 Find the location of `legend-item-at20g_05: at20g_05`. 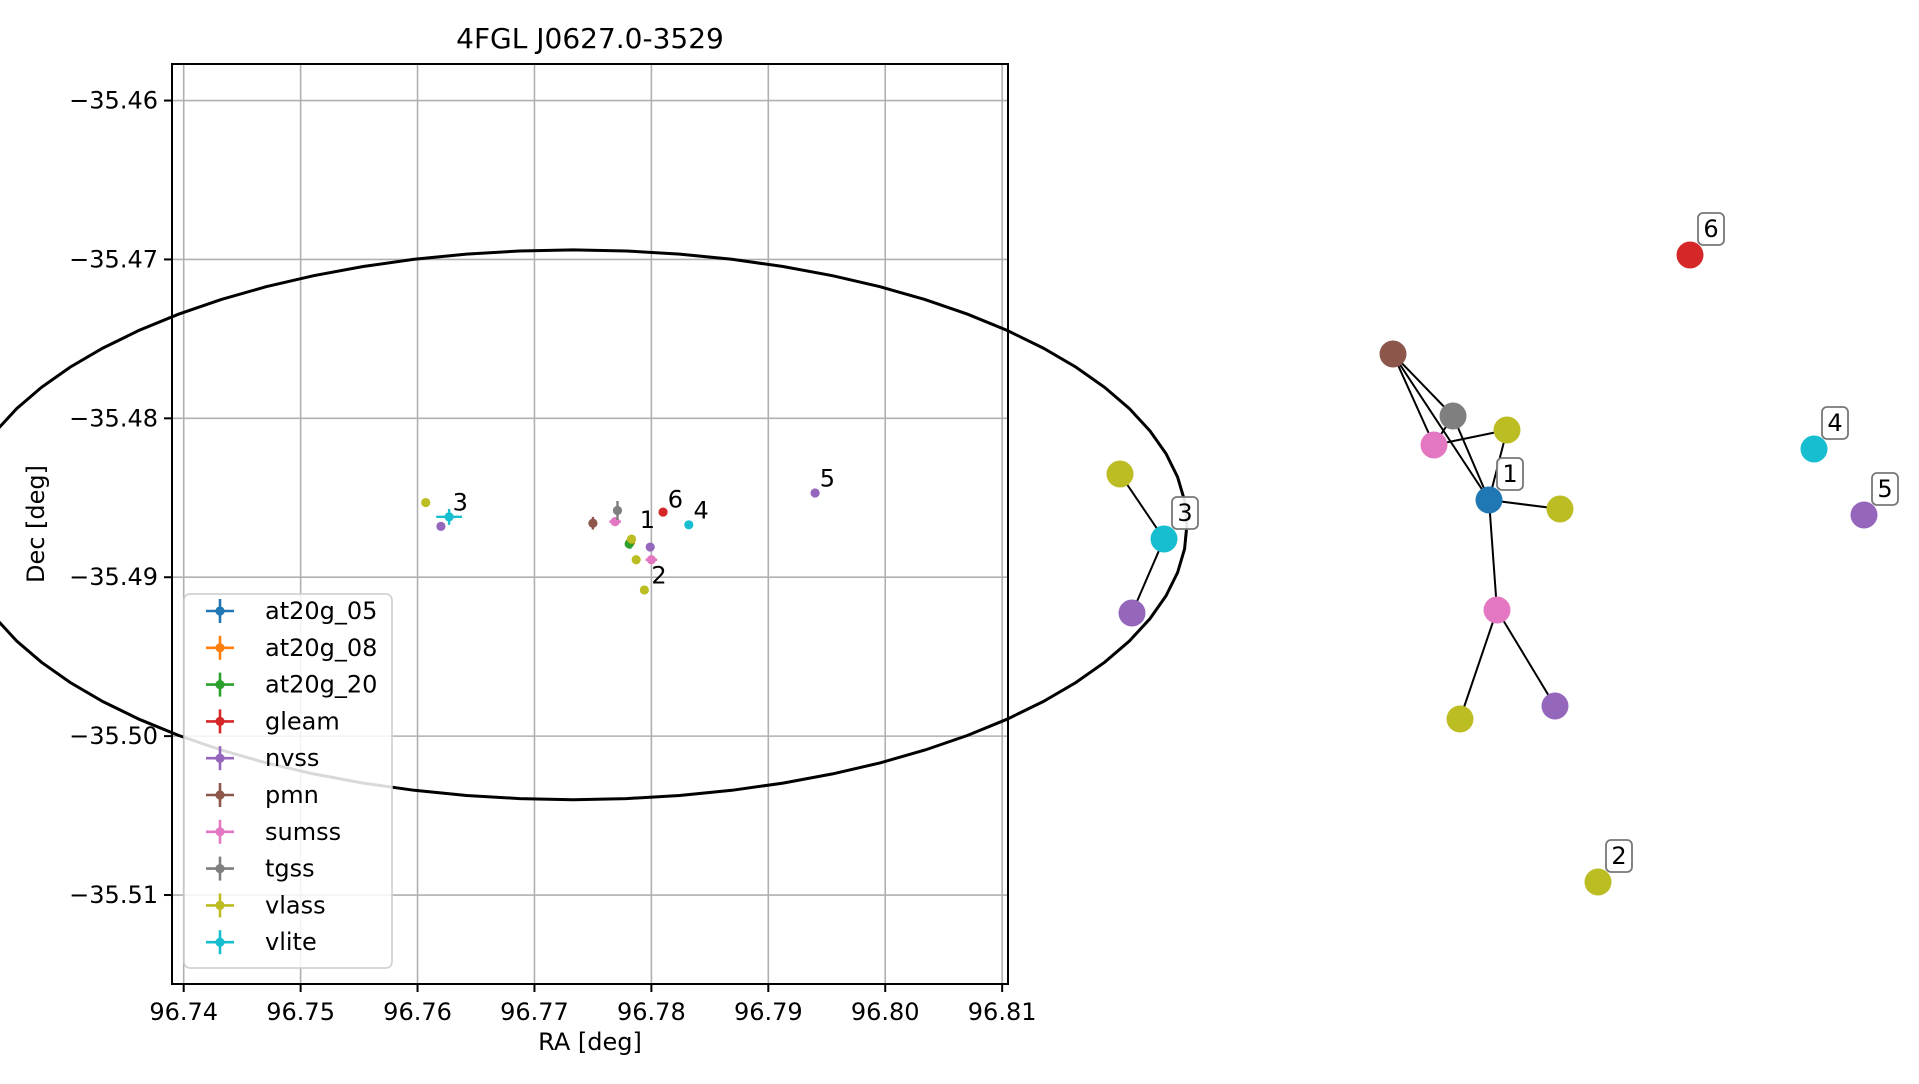

legend-item-at20g_05: at20g_05 is located at coordinates (291, 611).